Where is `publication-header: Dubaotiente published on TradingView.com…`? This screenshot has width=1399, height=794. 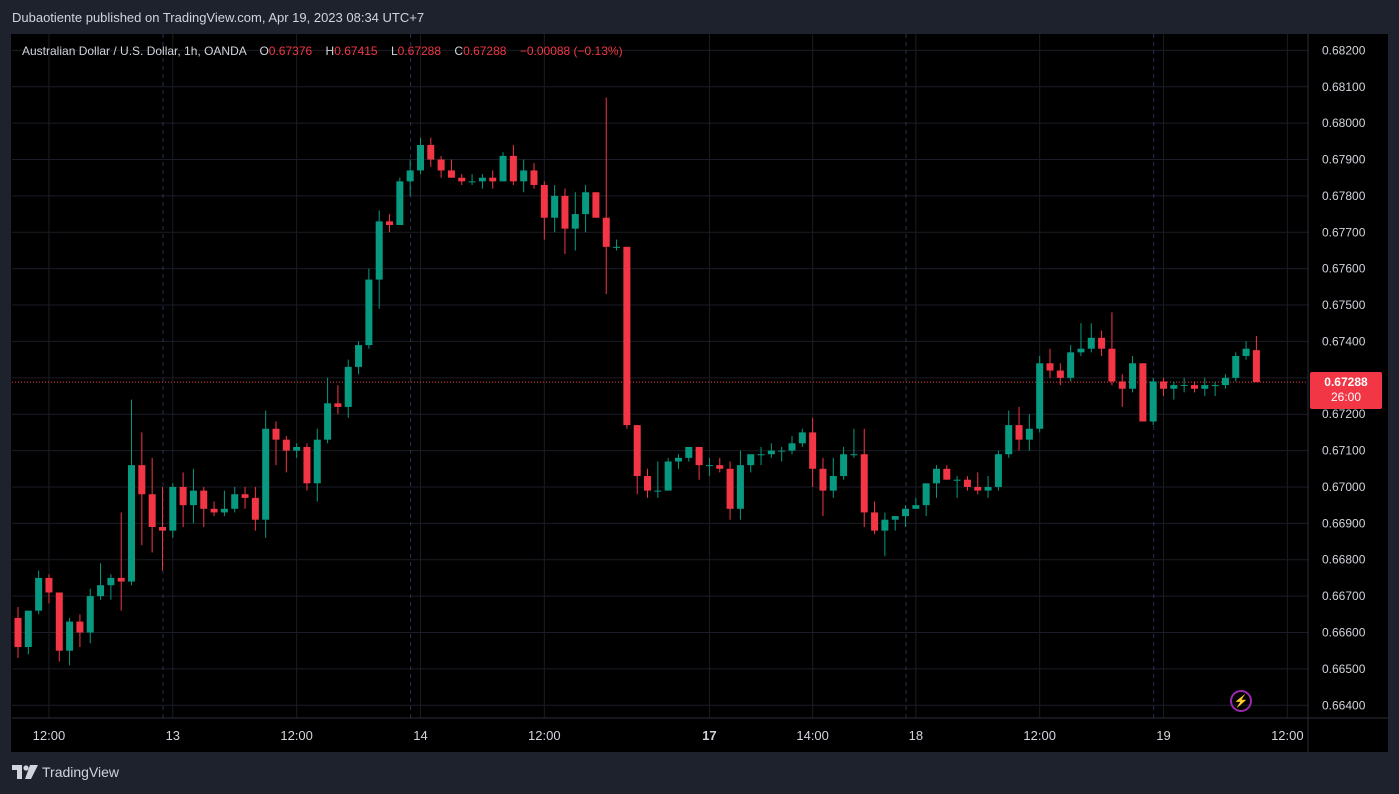 publication-header: Dubaotiente published on TradingView.com… is located at coordinates (699, 17).